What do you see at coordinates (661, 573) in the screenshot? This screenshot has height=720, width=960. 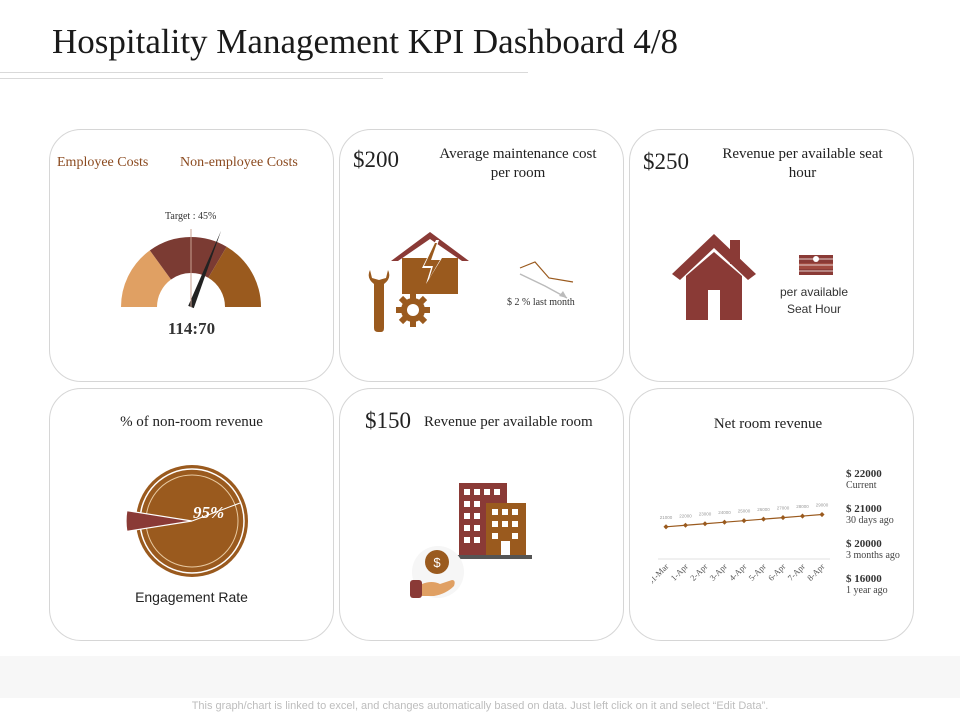 I see `net-revenue-tick-label: 31-Mar` at bounding box center [661, 573].